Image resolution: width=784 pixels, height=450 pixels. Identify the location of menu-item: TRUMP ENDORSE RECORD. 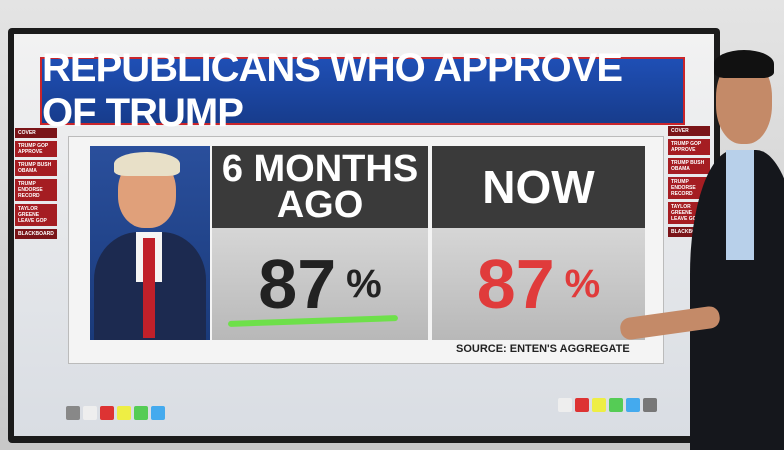
(36, 190).